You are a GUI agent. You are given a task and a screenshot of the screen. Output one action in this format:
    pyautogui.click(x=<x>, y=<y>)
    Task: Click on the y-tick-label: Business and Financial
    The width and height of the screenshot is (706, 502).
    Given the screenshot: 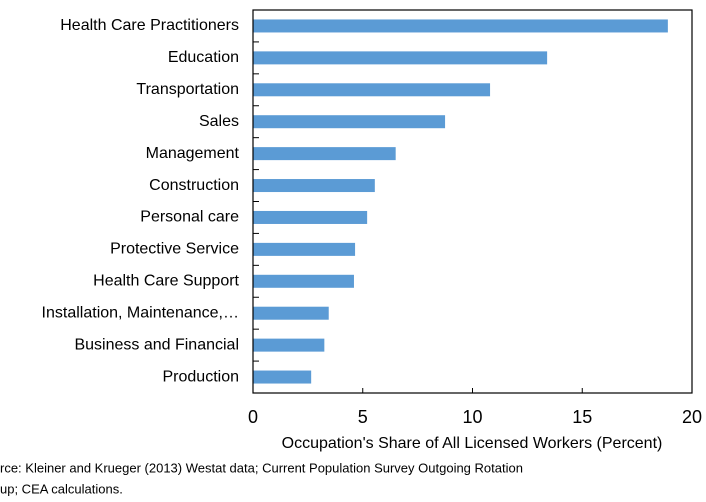 What is the action you would take?
    pyautogui.click(x=156, y=344)
    